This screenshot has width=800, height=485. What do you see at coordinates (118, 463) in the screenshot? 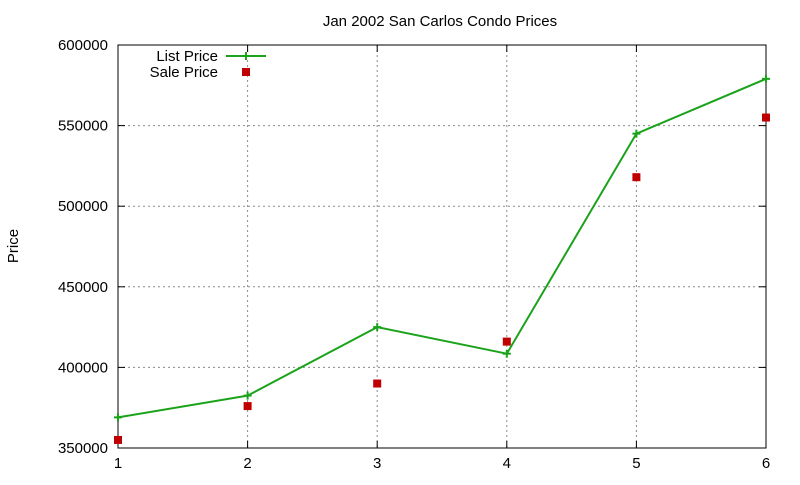
I see `x-tick-label: 1` at bounding box center [118, 463].